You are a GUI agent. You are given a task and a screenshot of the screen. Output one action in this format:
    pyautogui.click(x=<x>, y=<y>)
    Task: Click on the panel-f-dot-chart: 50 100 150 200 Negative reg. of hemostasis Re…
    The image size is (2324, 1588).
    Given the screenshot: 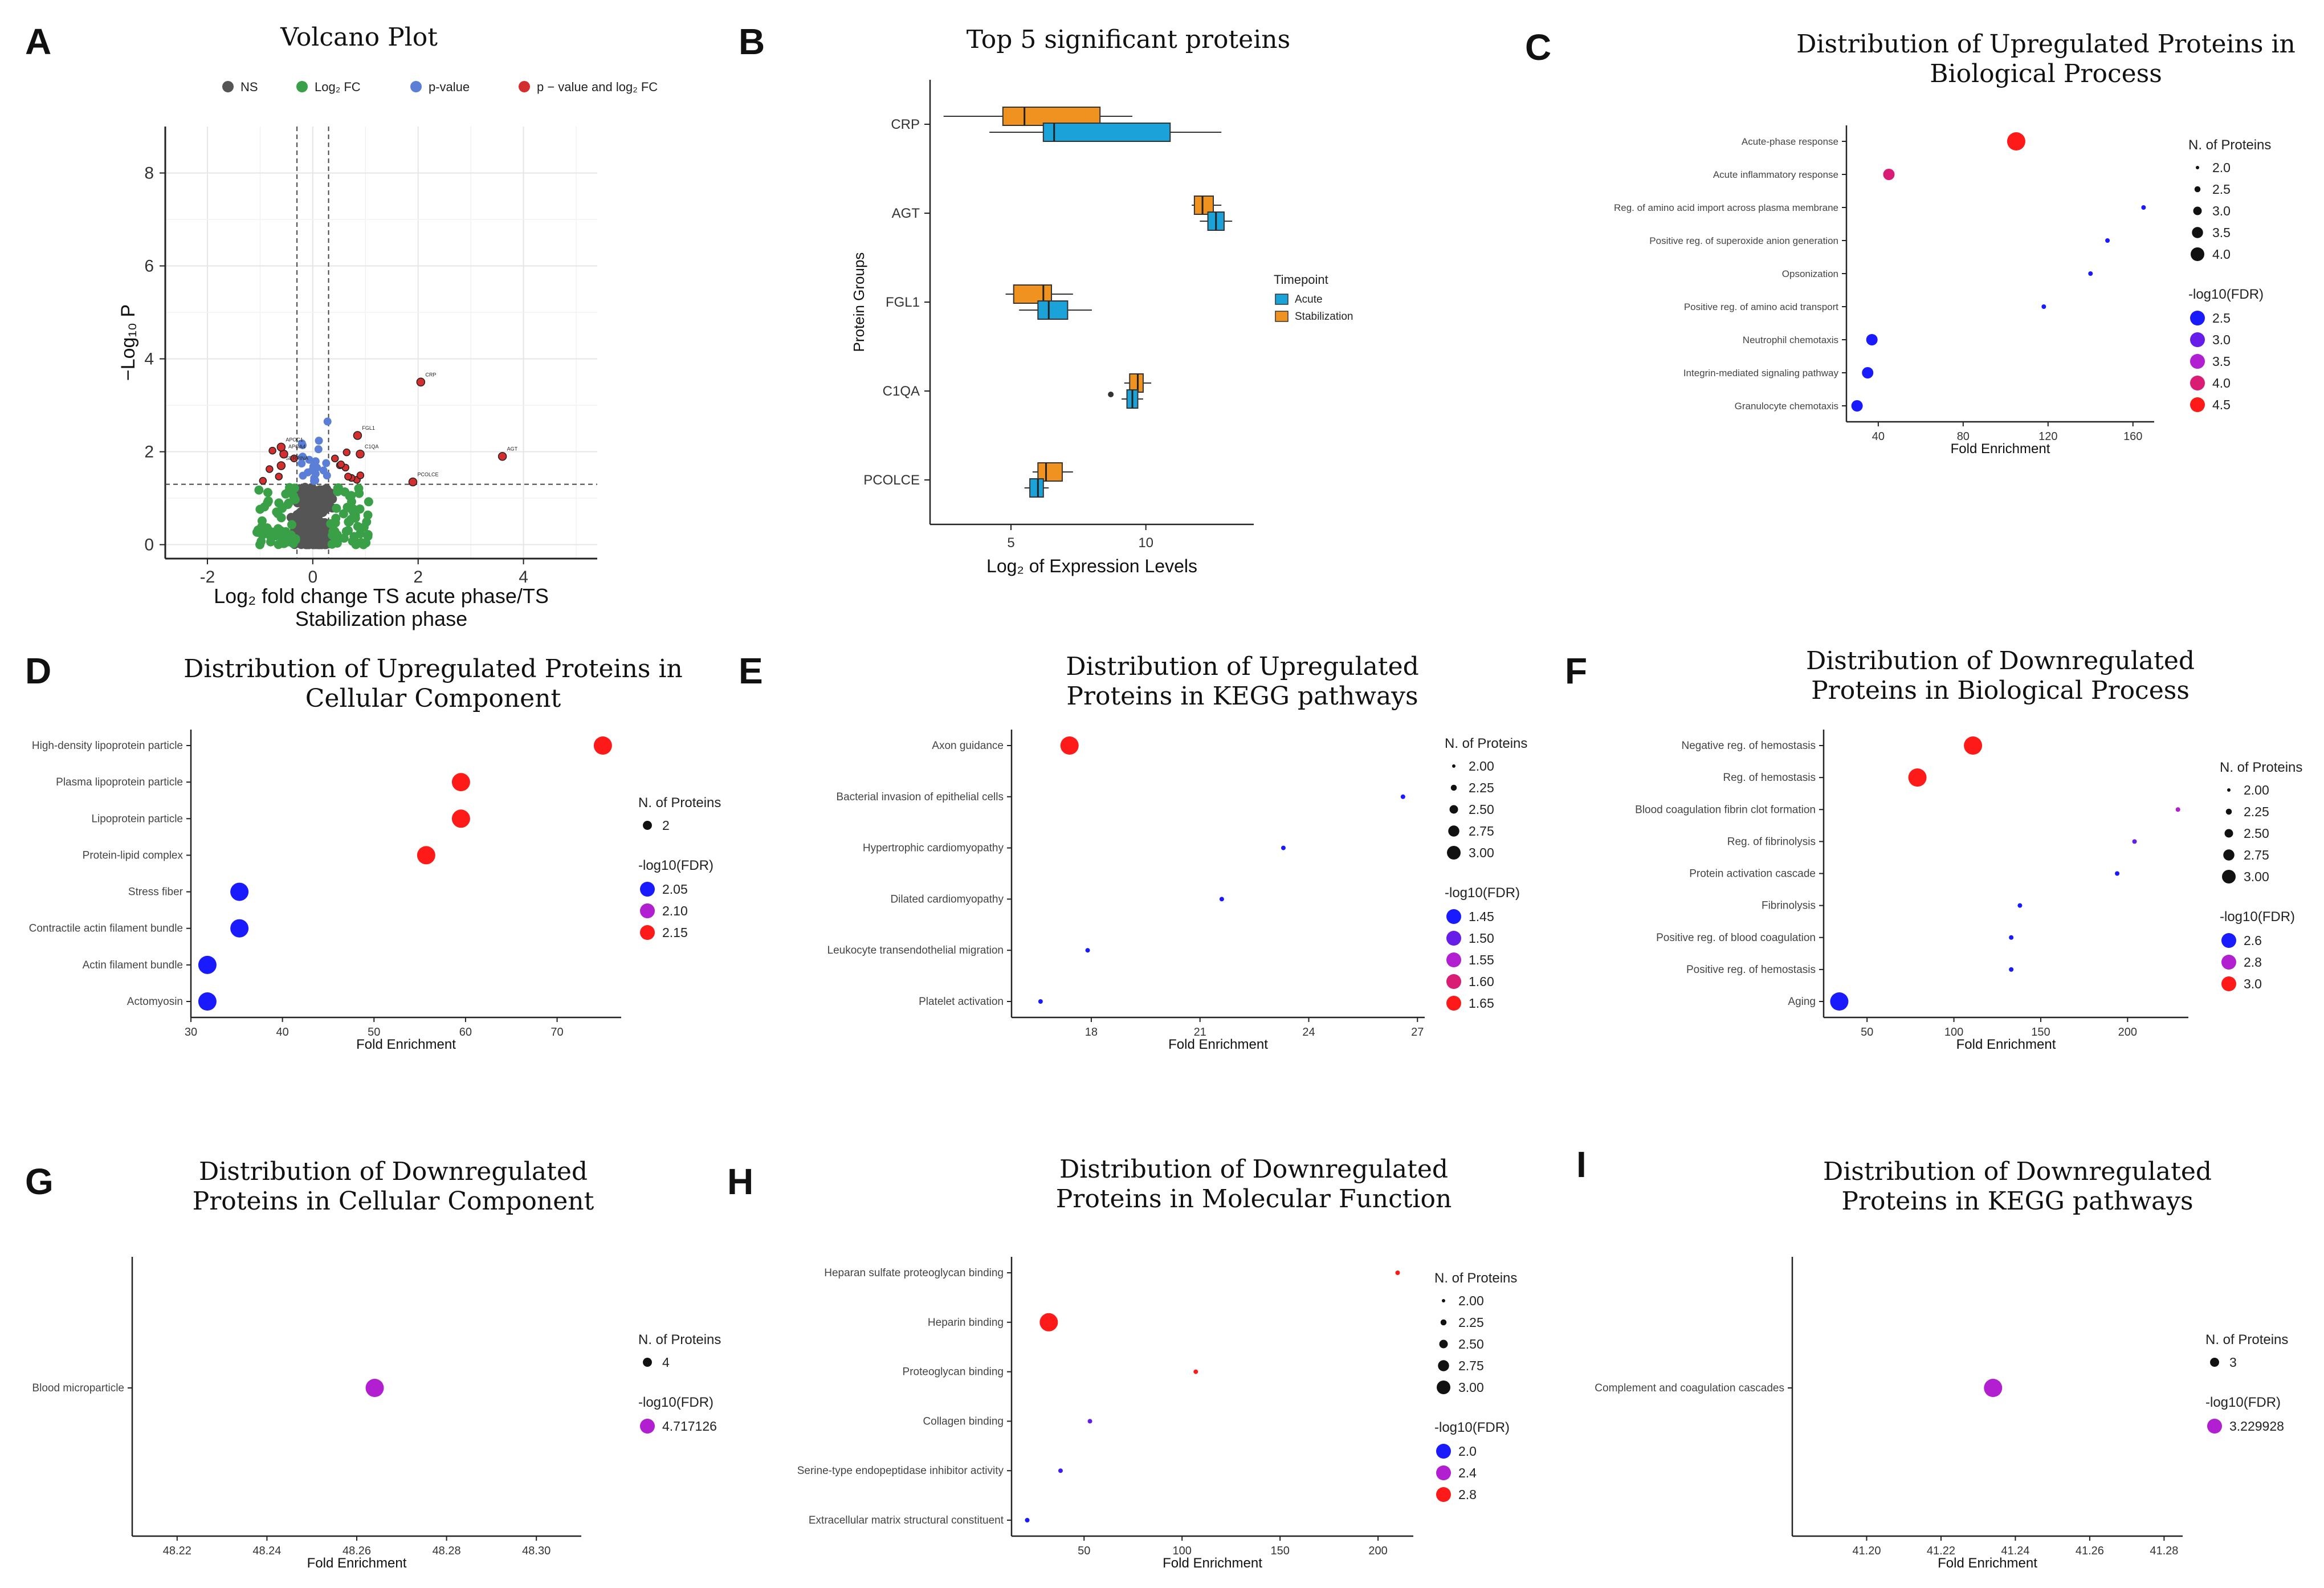 What is the action you would take?
    pyautogui.click(x=1968, y=891)
    